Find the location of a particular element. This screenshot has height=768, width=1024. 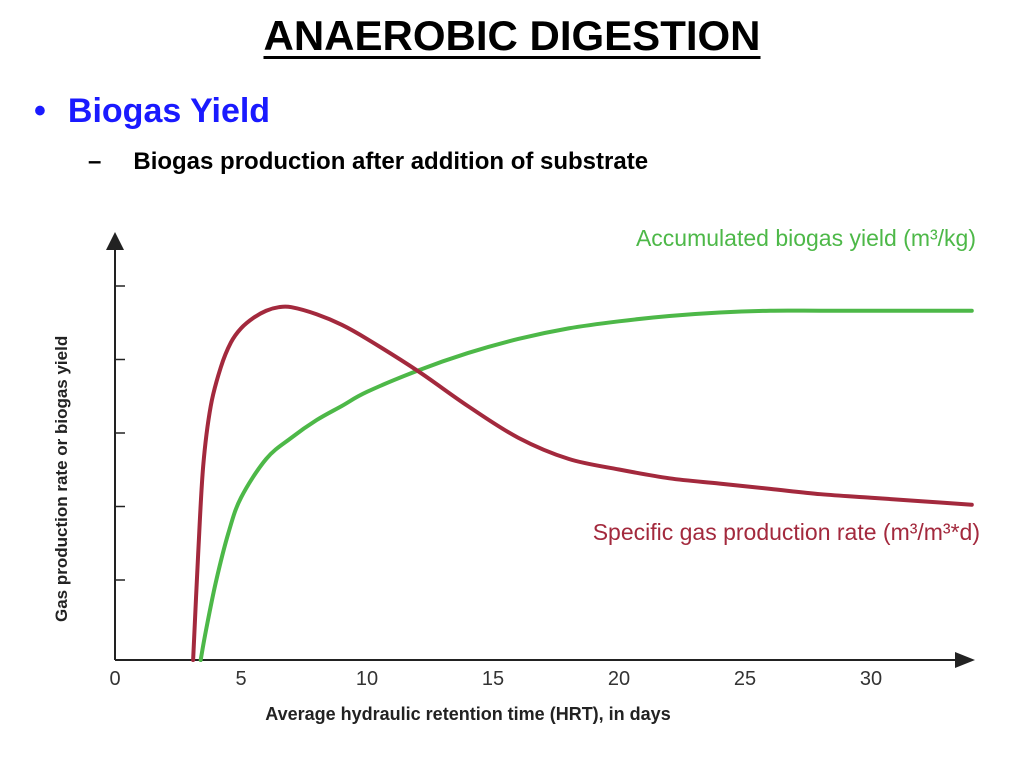

x-tick-label: 10 is located at coordinates (367, 679).